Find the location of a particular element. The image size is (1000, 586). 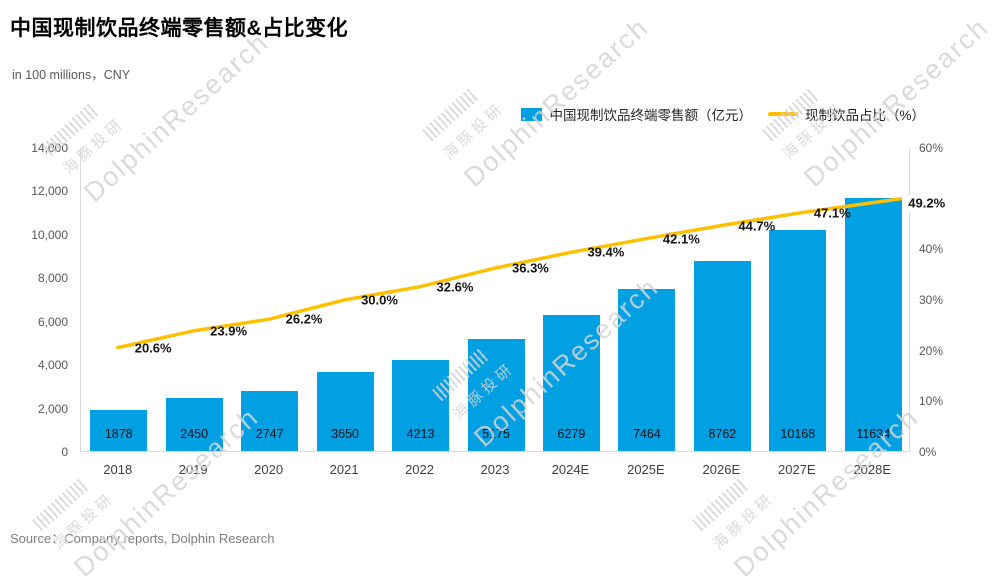

line-point-label: 42.1% is located at coordinates (681, 239).